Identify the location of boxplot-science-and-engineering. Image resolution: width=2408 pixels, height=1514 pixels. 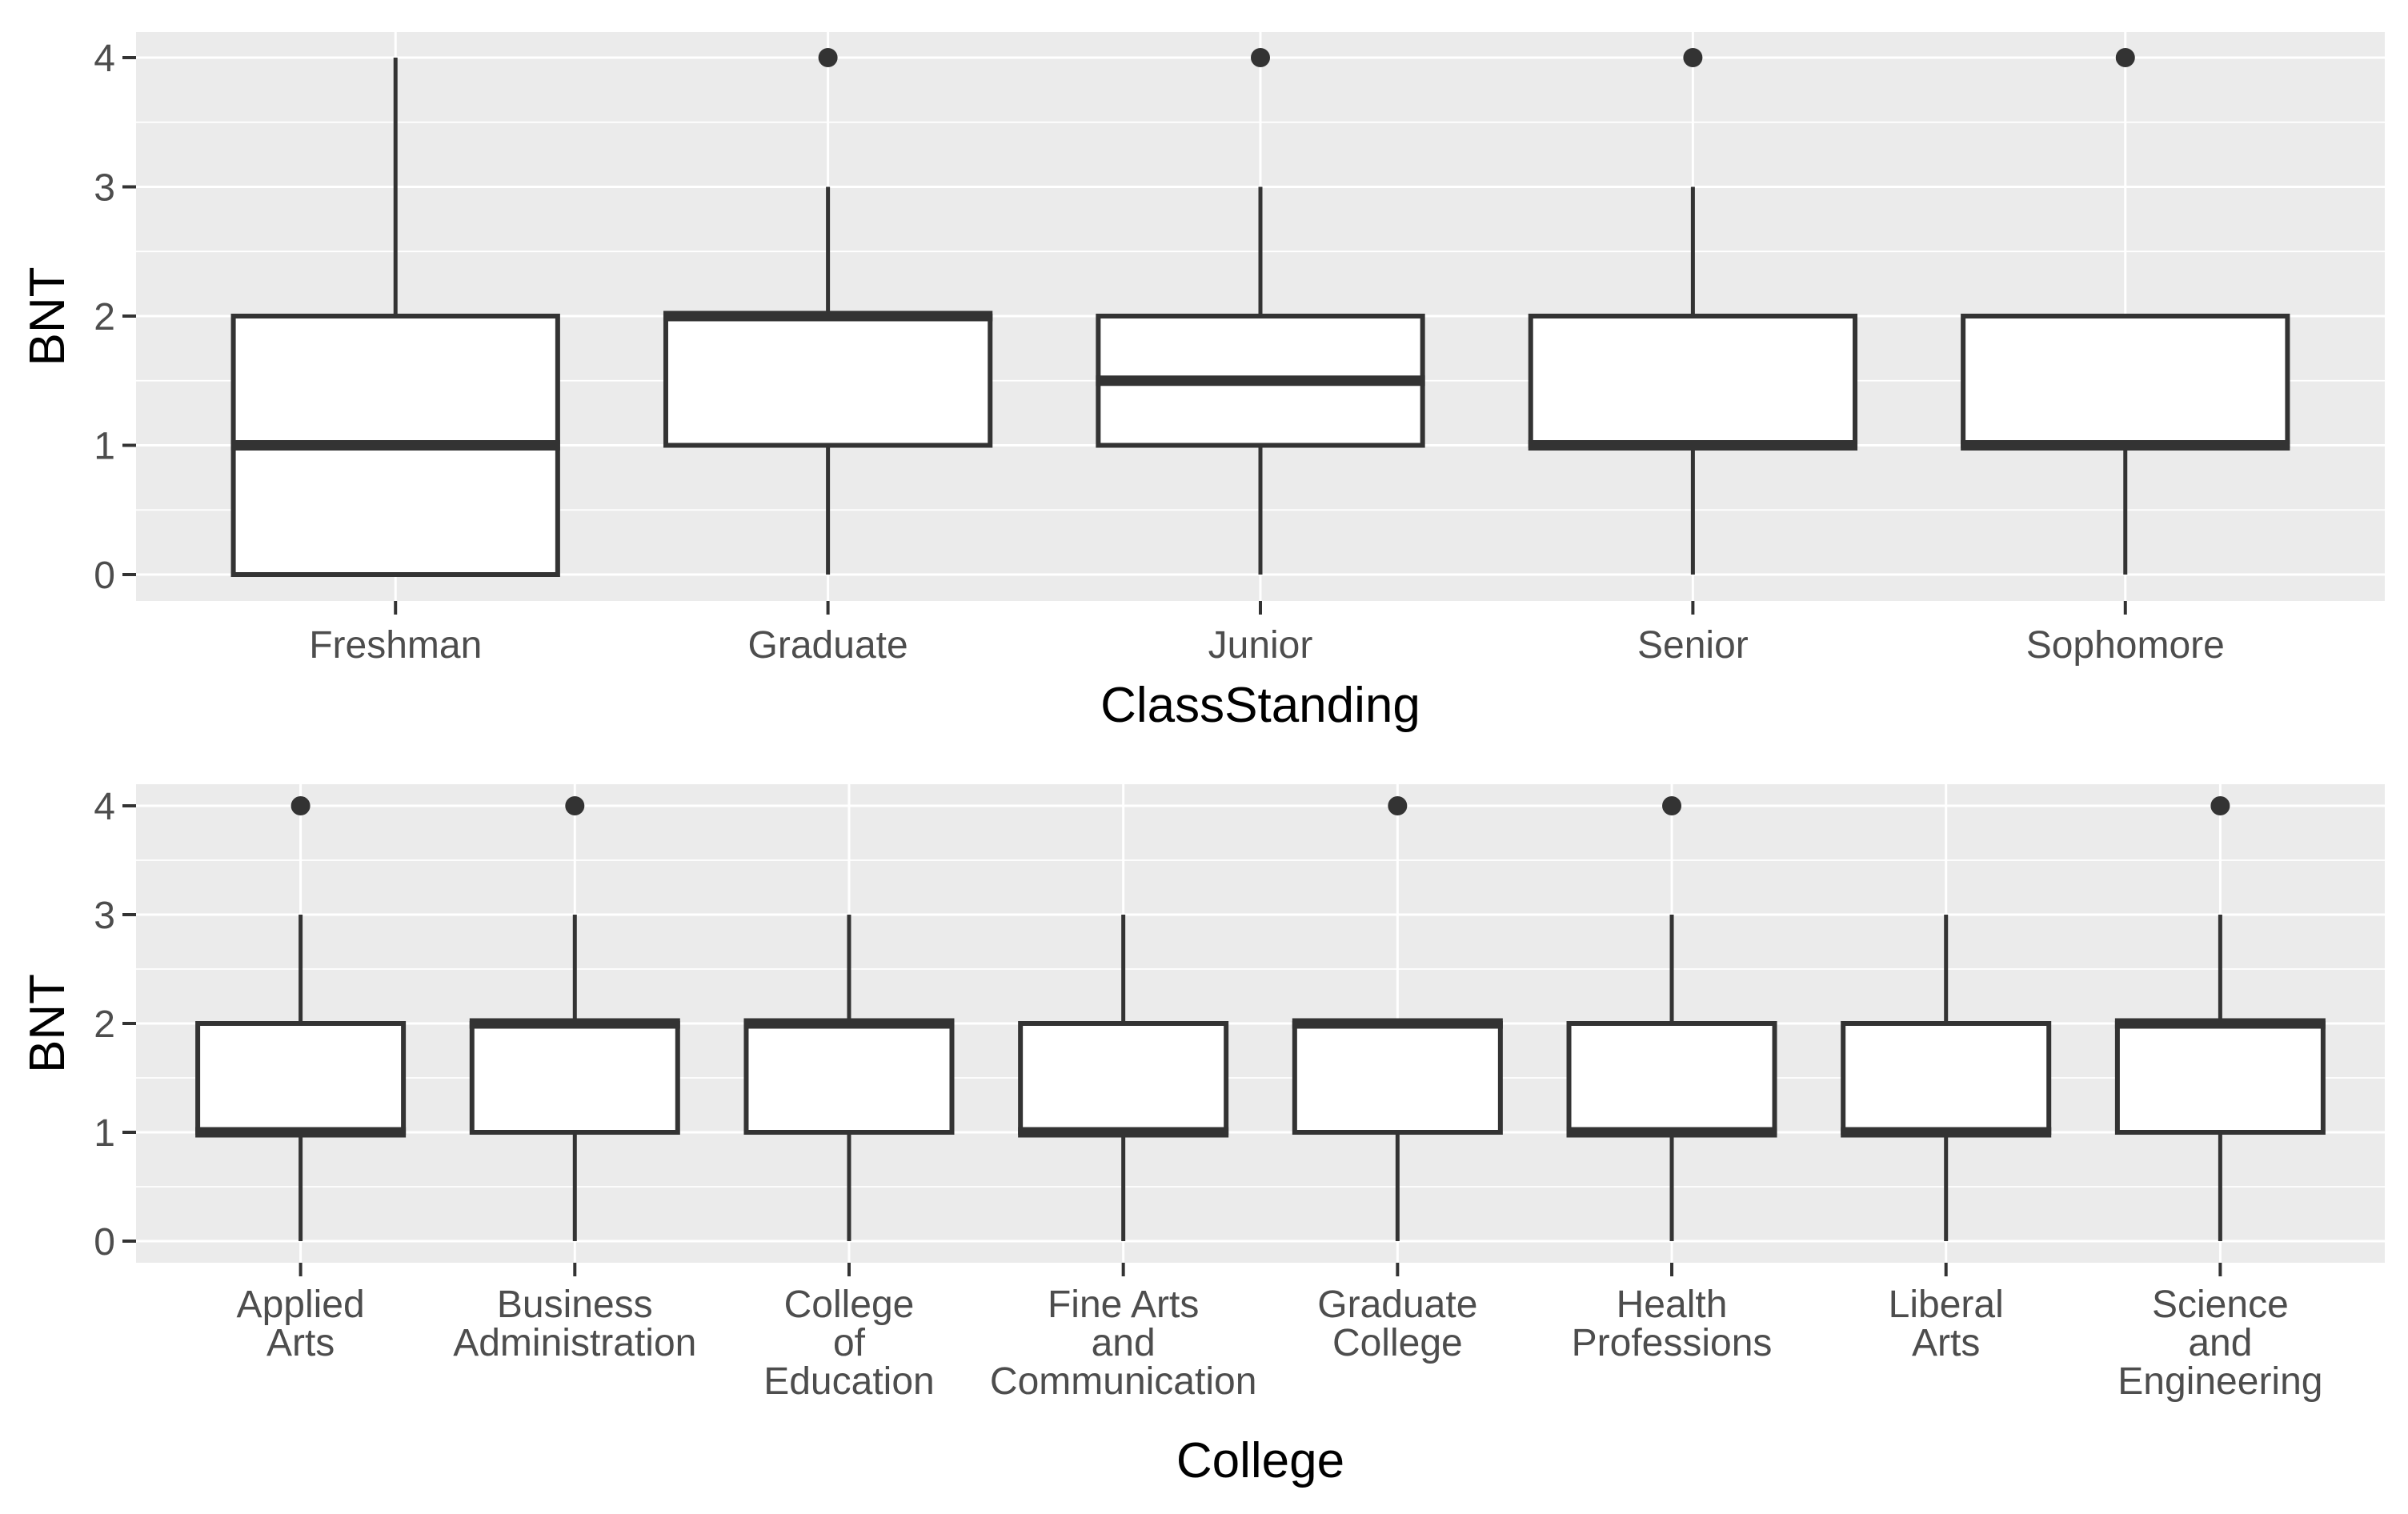
(2220, 1018).